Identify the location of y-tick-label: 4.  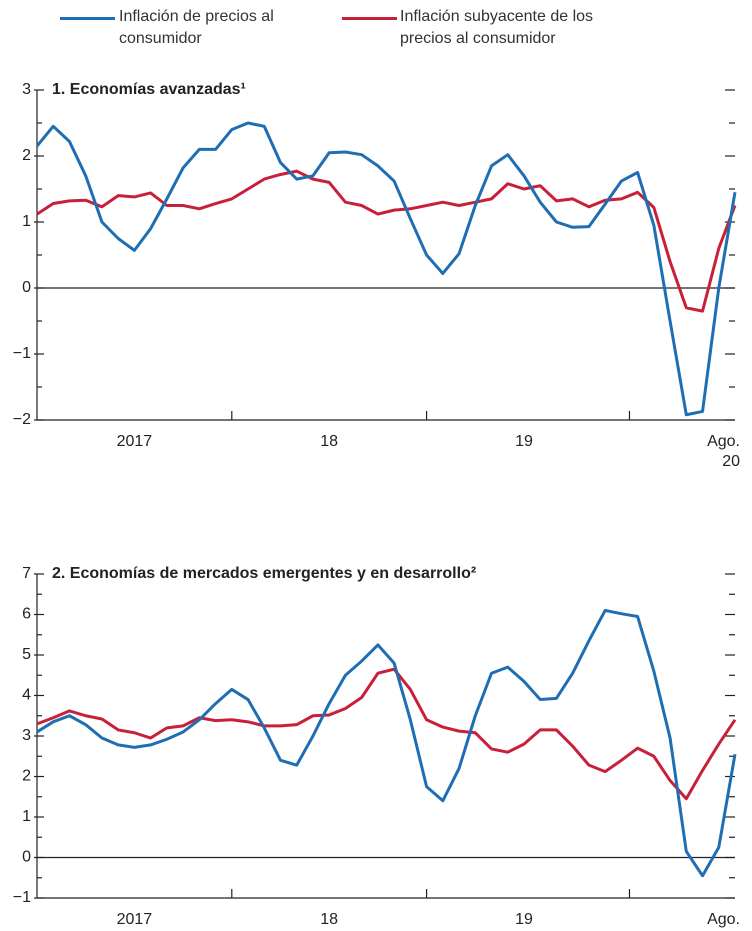
(26, 695).